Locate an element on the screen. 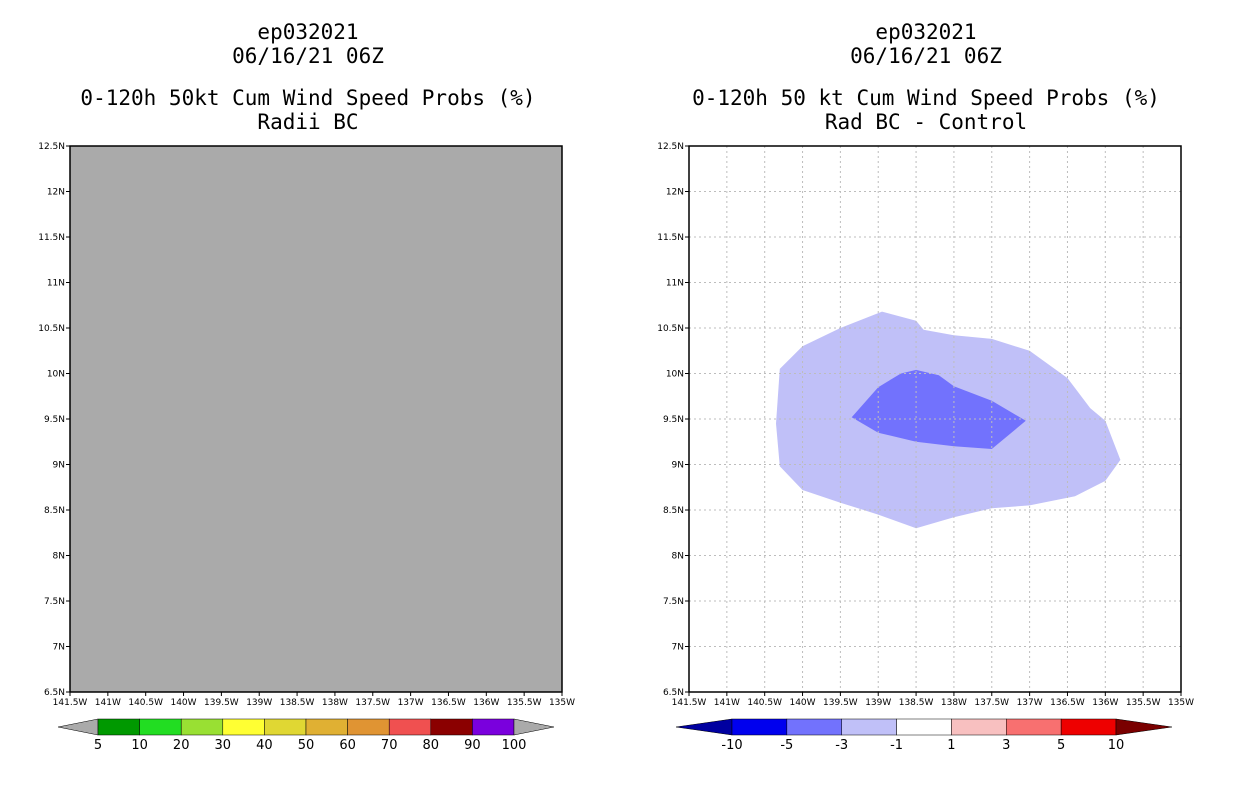 The image size is (1236, 800). left-title-line-4: Radii BC is located at coordinates (308, 122).